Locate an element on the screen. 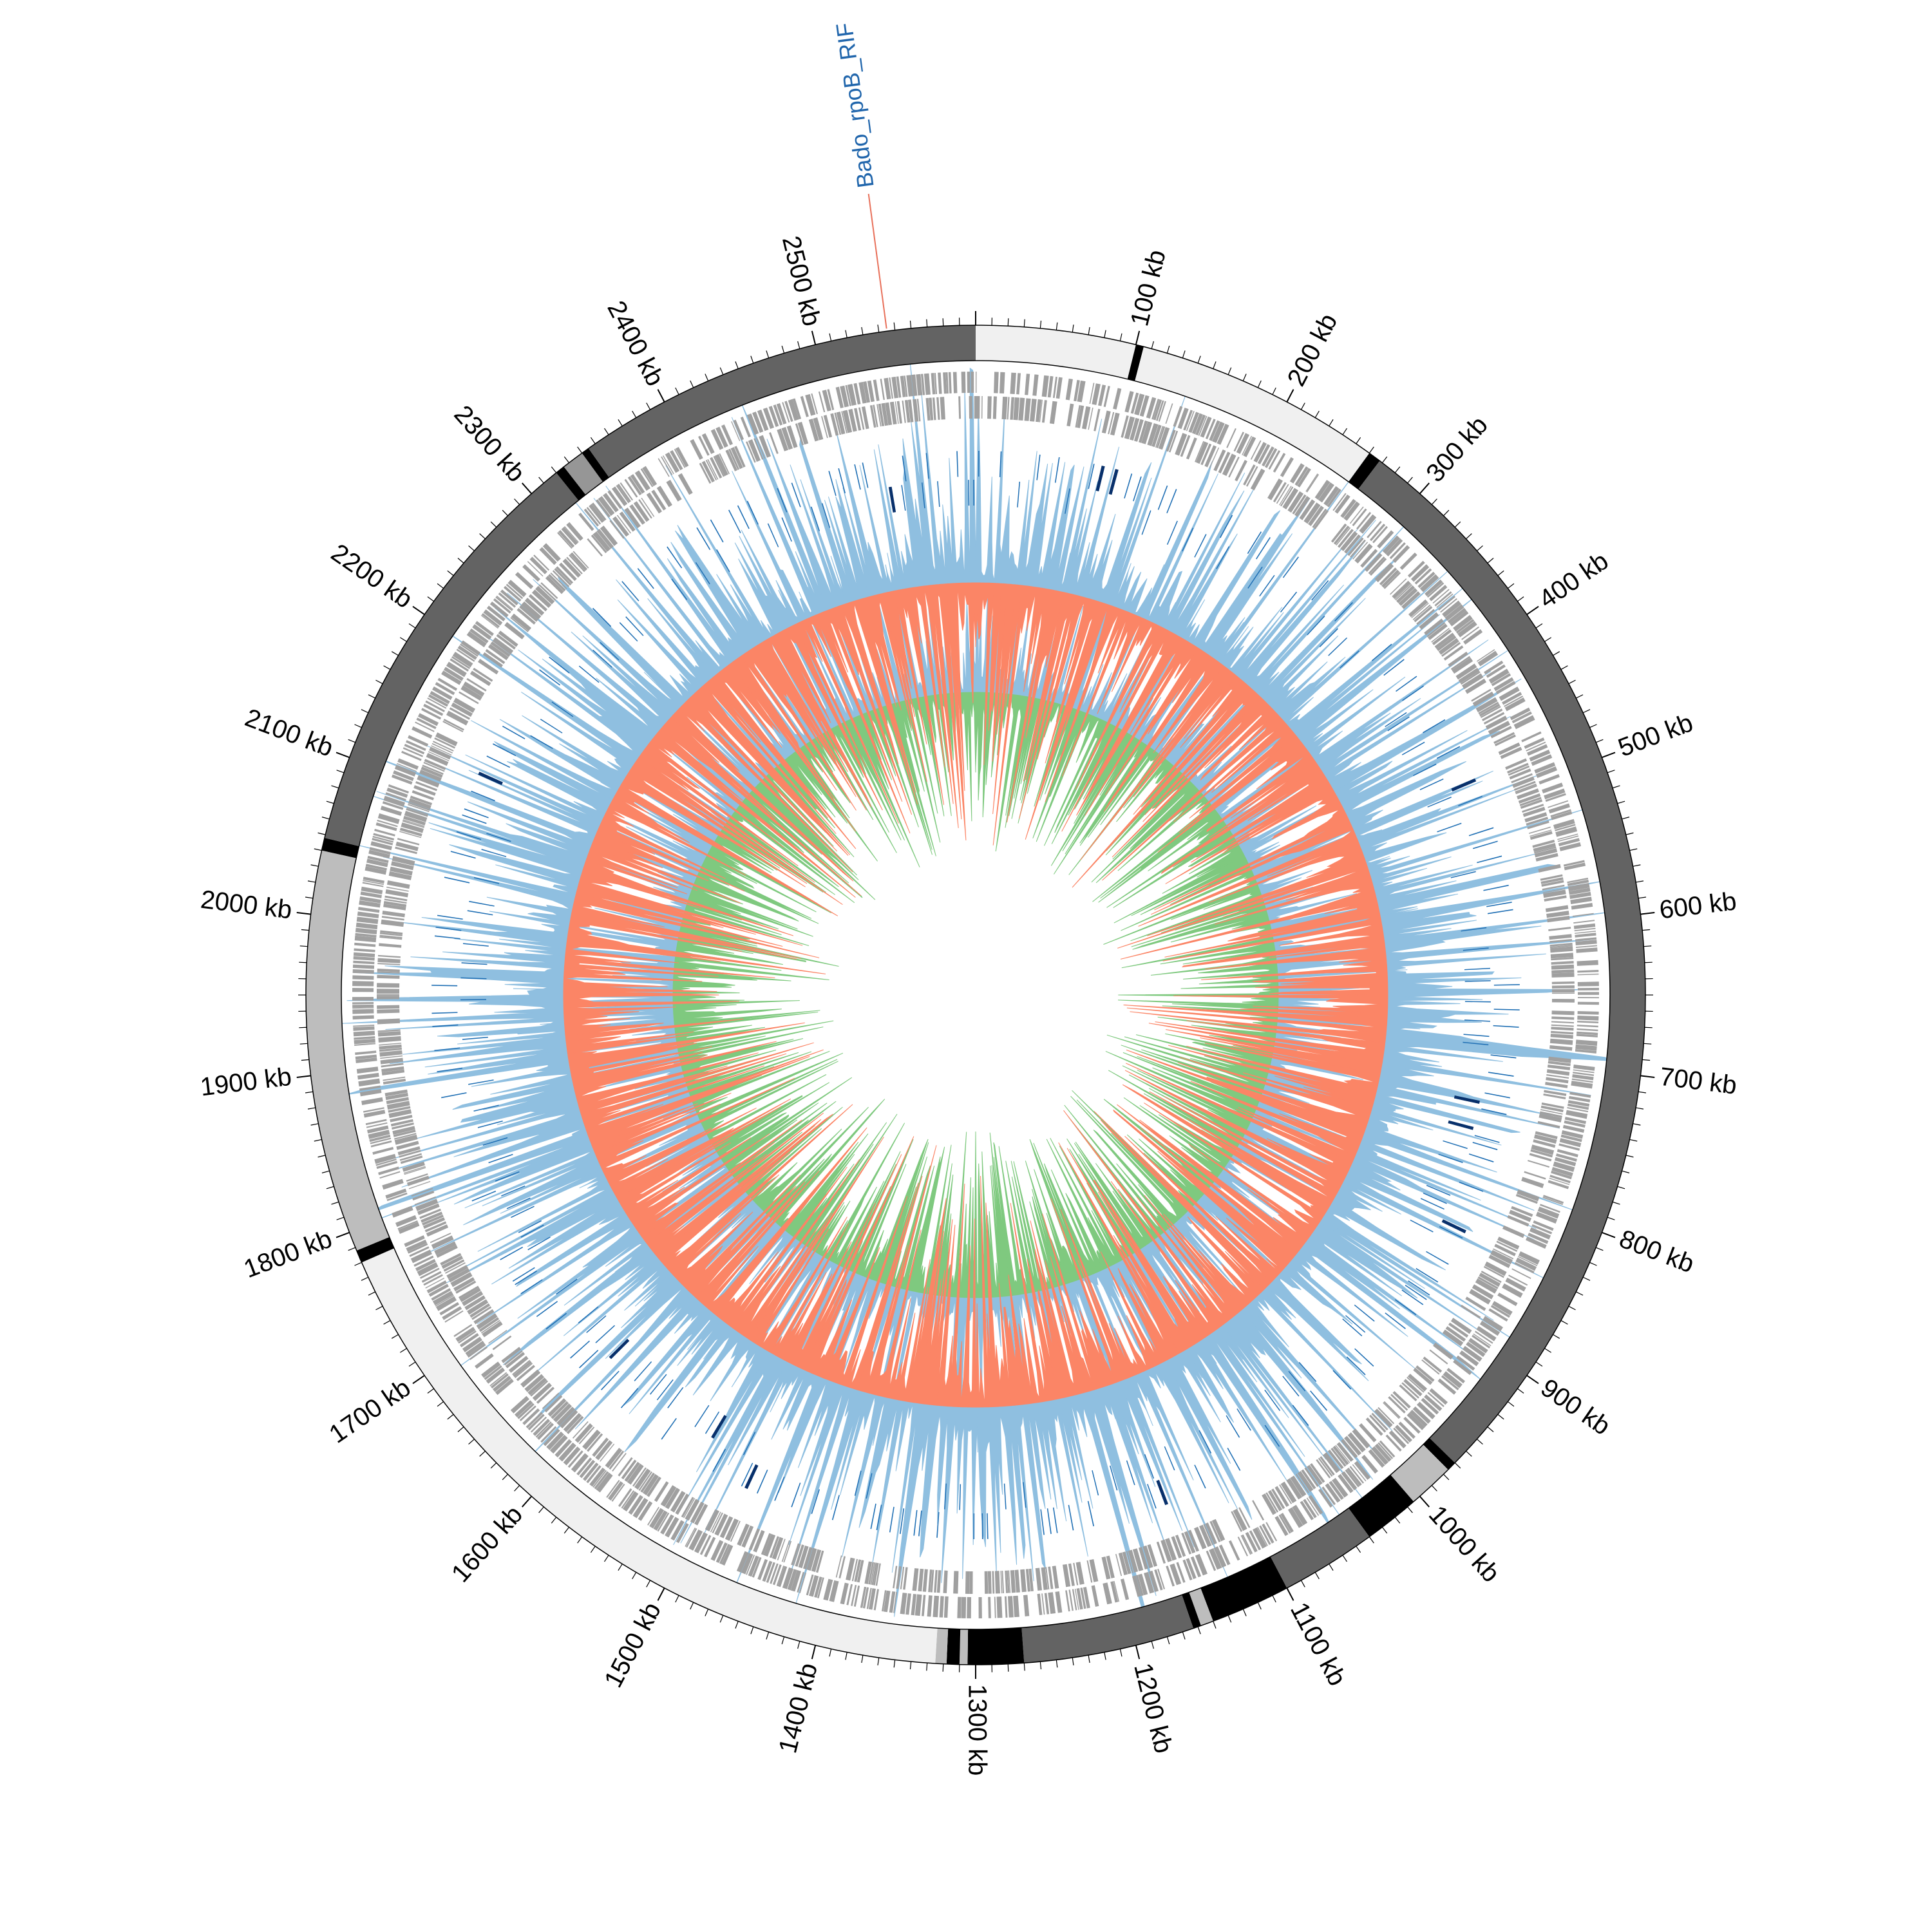 The height and width of the screenshot is (1932, 1932). tick-label: 1000 kb is located at coordinates (1464, 1545).